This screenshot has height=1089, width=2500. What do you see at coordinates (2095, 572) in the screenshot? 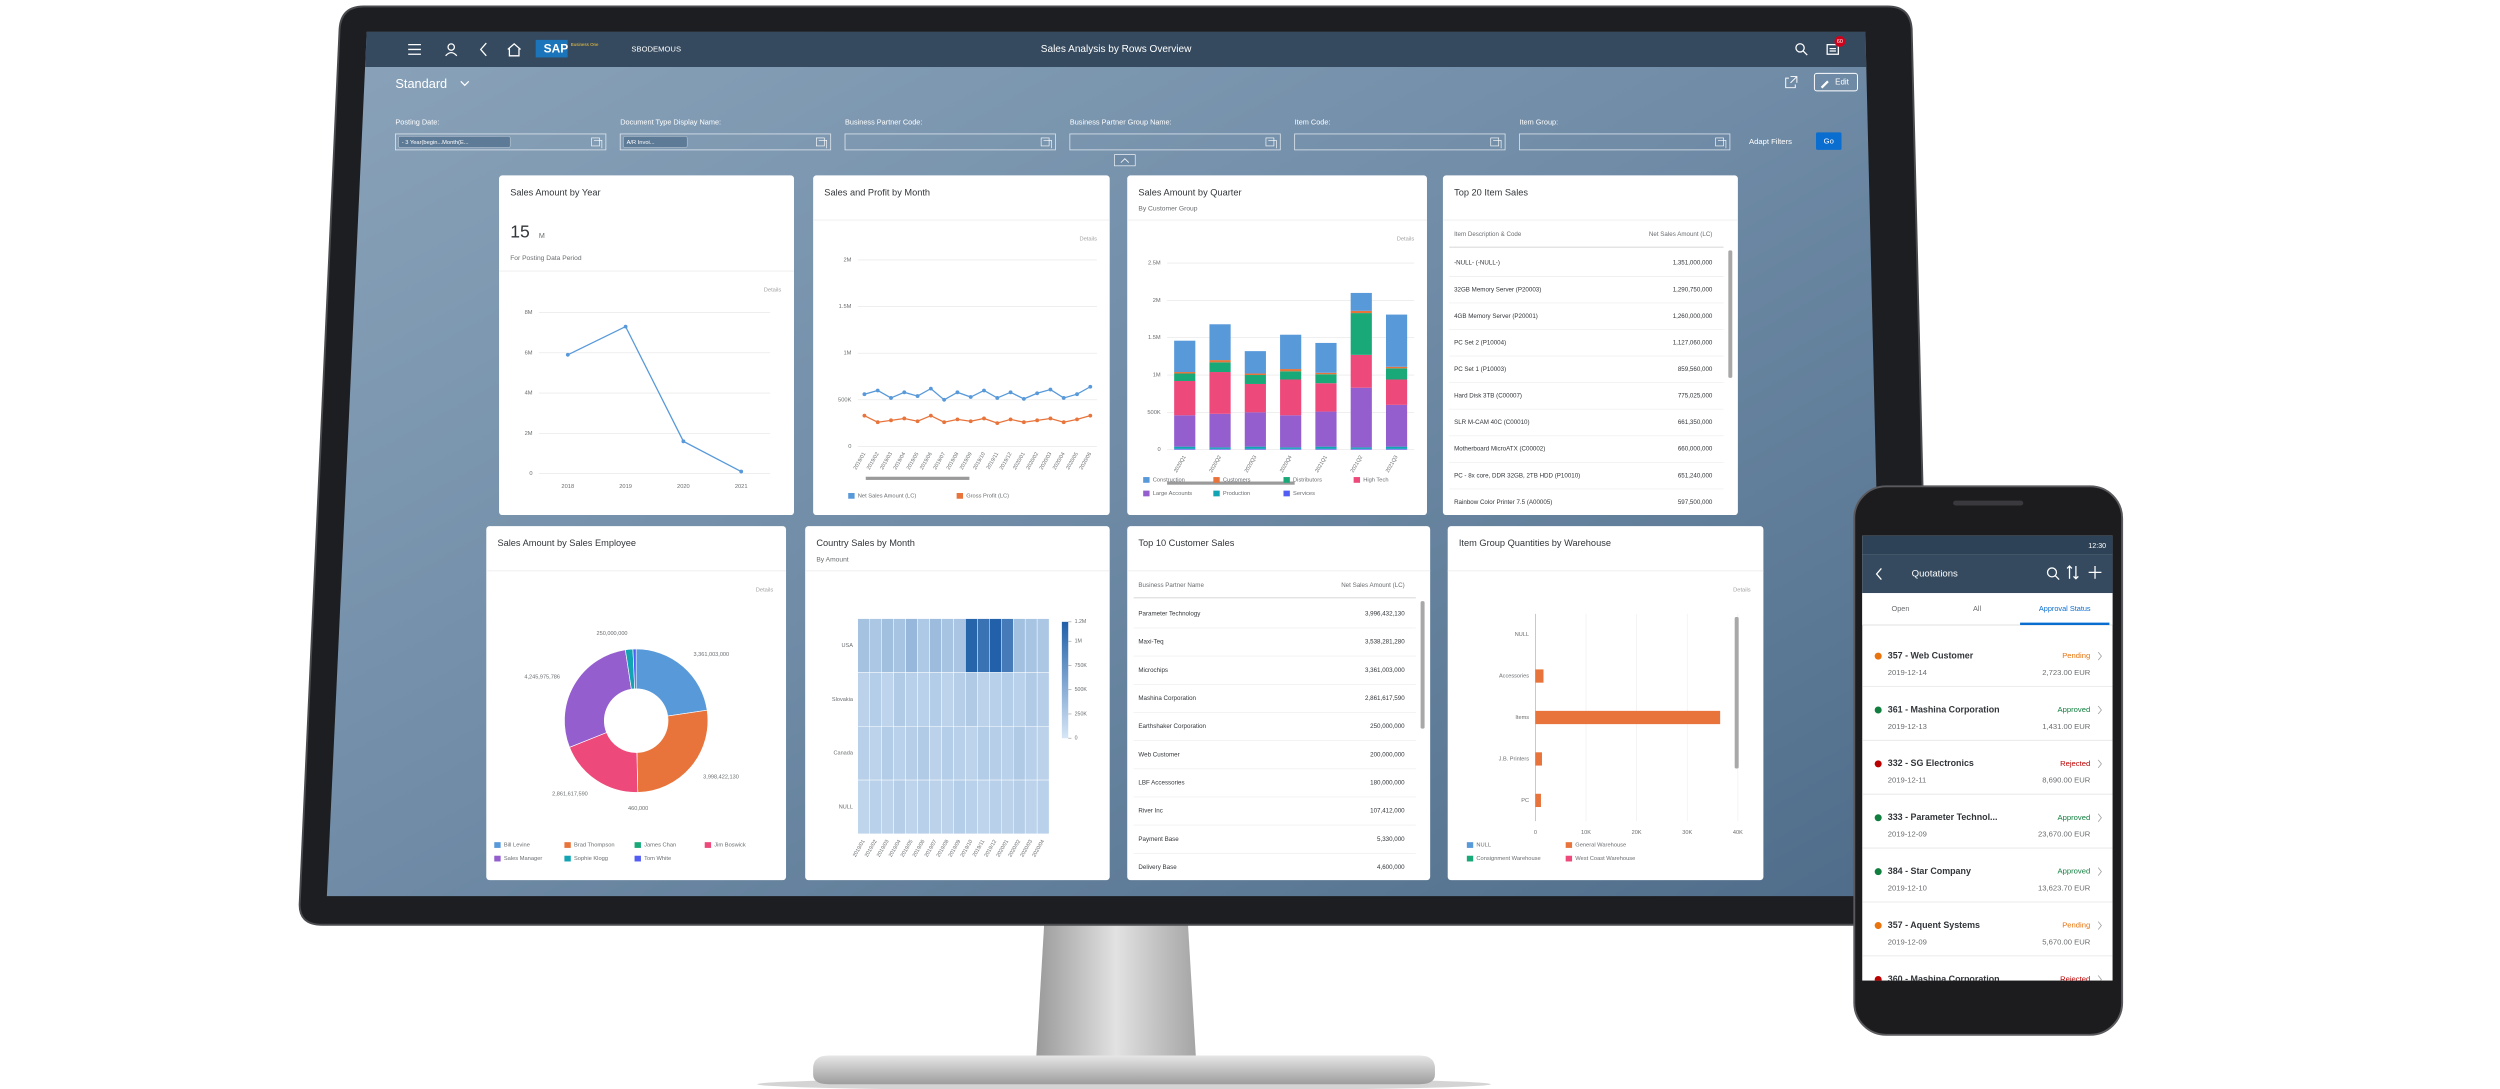
I see `phone-add` at bounding box center [2095, 572].